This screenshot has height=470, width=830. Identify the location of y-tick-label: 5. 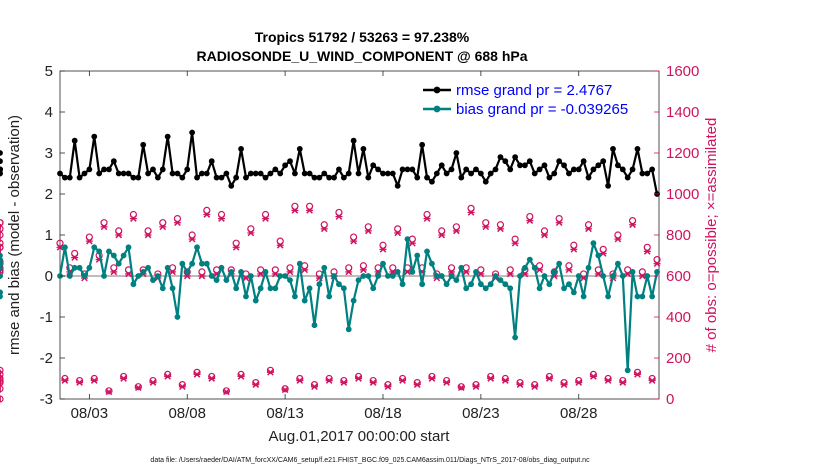
(49, 71).